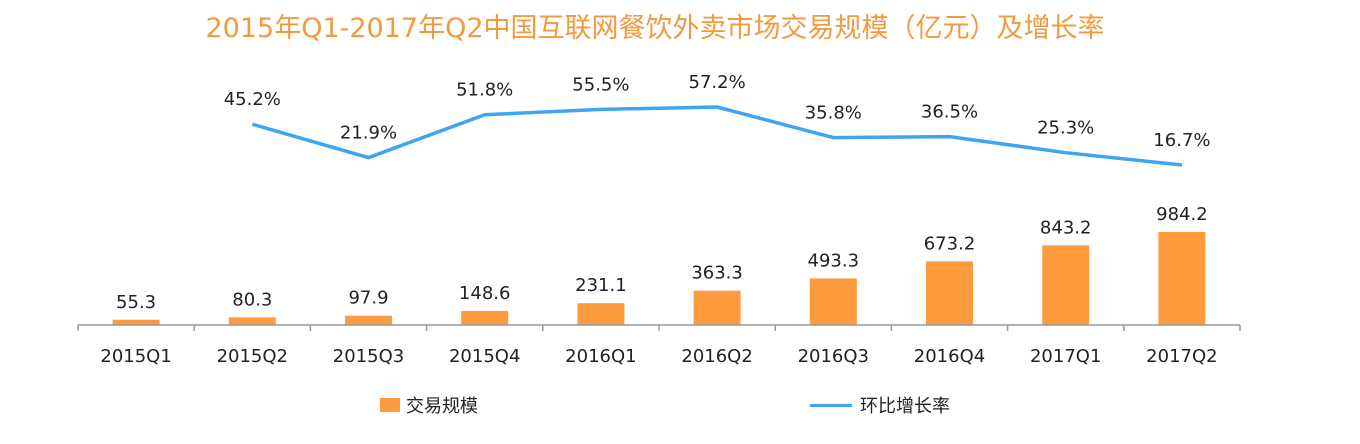 The image size is (1360, 444). Describe the element at coordinates (831, 405) in the screenshot. I see `legend-line-swatch` at that location.